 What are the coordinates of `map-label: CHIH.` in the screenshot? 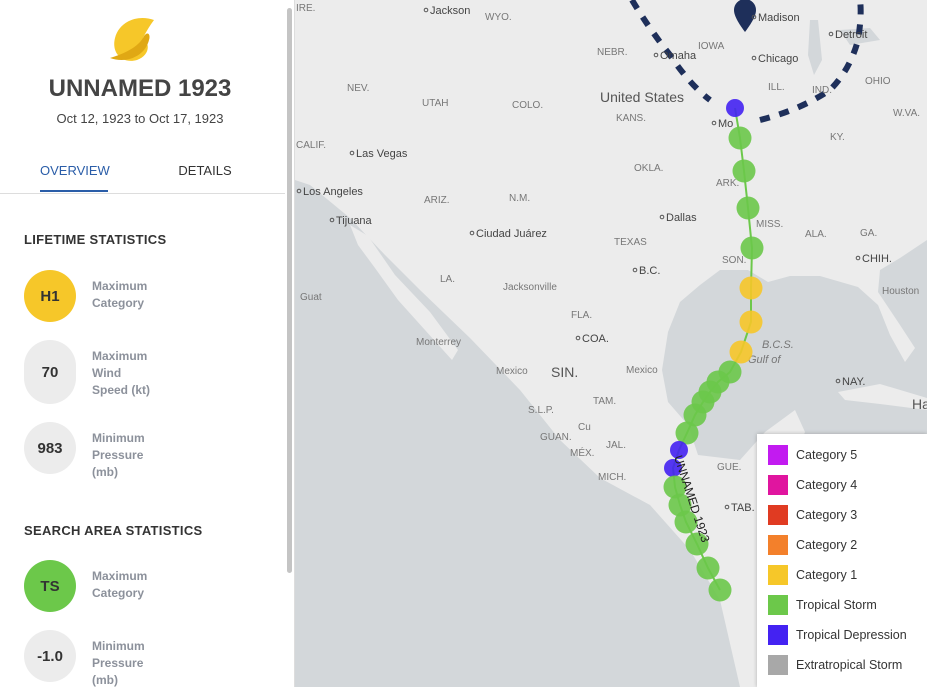 It's located at (877, 259).